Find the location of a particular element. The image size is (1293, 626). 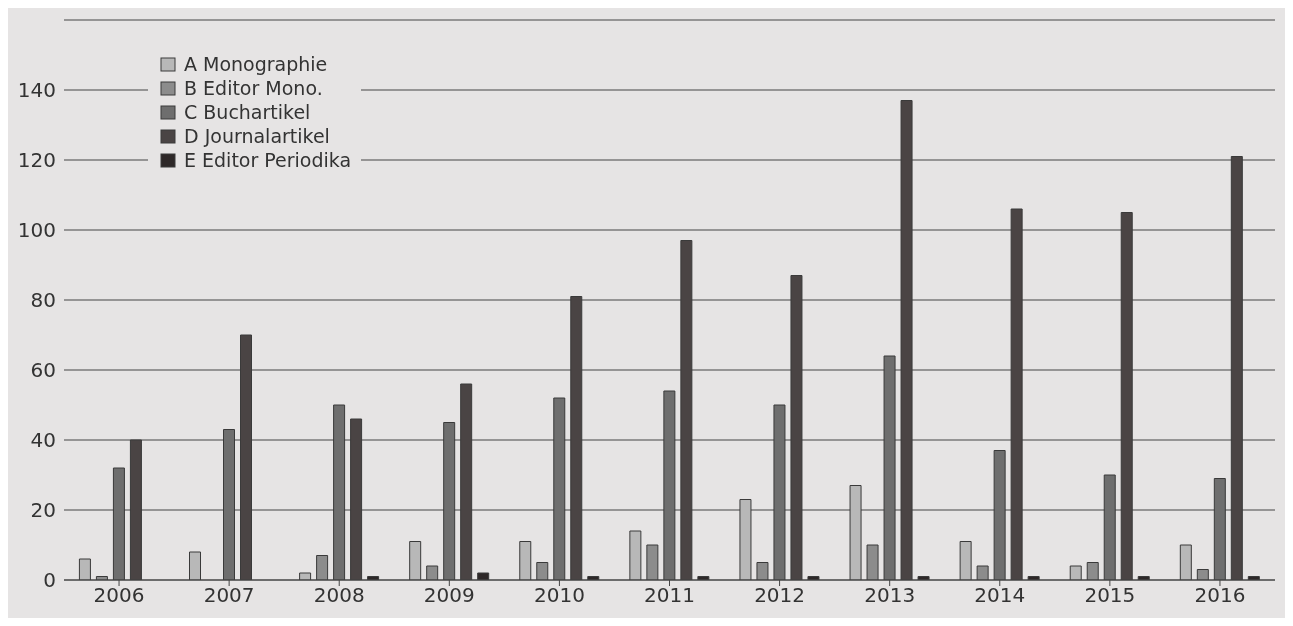

y-tick-label: 80 is located at coordinates (43, 300).